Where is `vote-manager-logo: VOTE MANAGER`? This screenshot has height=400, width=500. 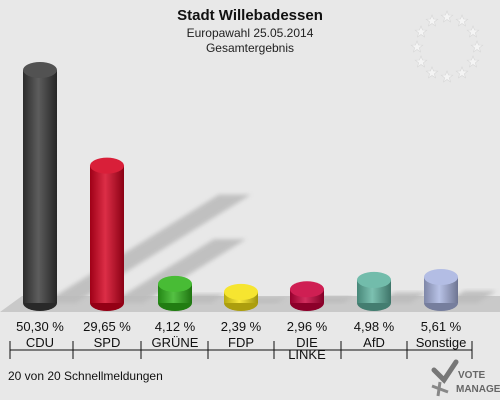
vote-manager-logo: VOTE MANAGER is located at coordinates (465, 378).